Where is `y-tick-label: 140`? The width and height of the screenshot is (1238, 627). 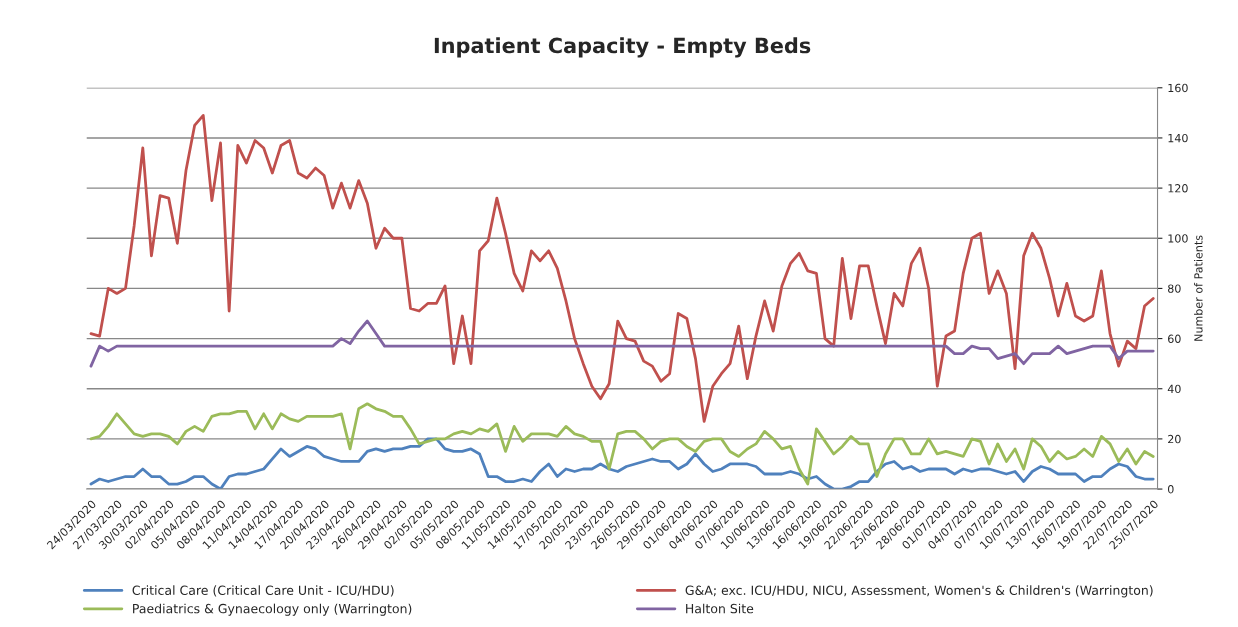
y-tick-label: 140 is located at coordinates (1178, 138).